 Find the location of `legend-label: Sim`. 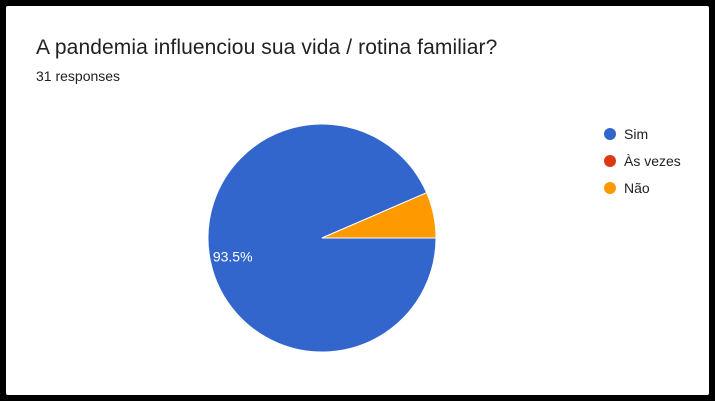

legend-label: Sim is located at coordinates (636, 134).